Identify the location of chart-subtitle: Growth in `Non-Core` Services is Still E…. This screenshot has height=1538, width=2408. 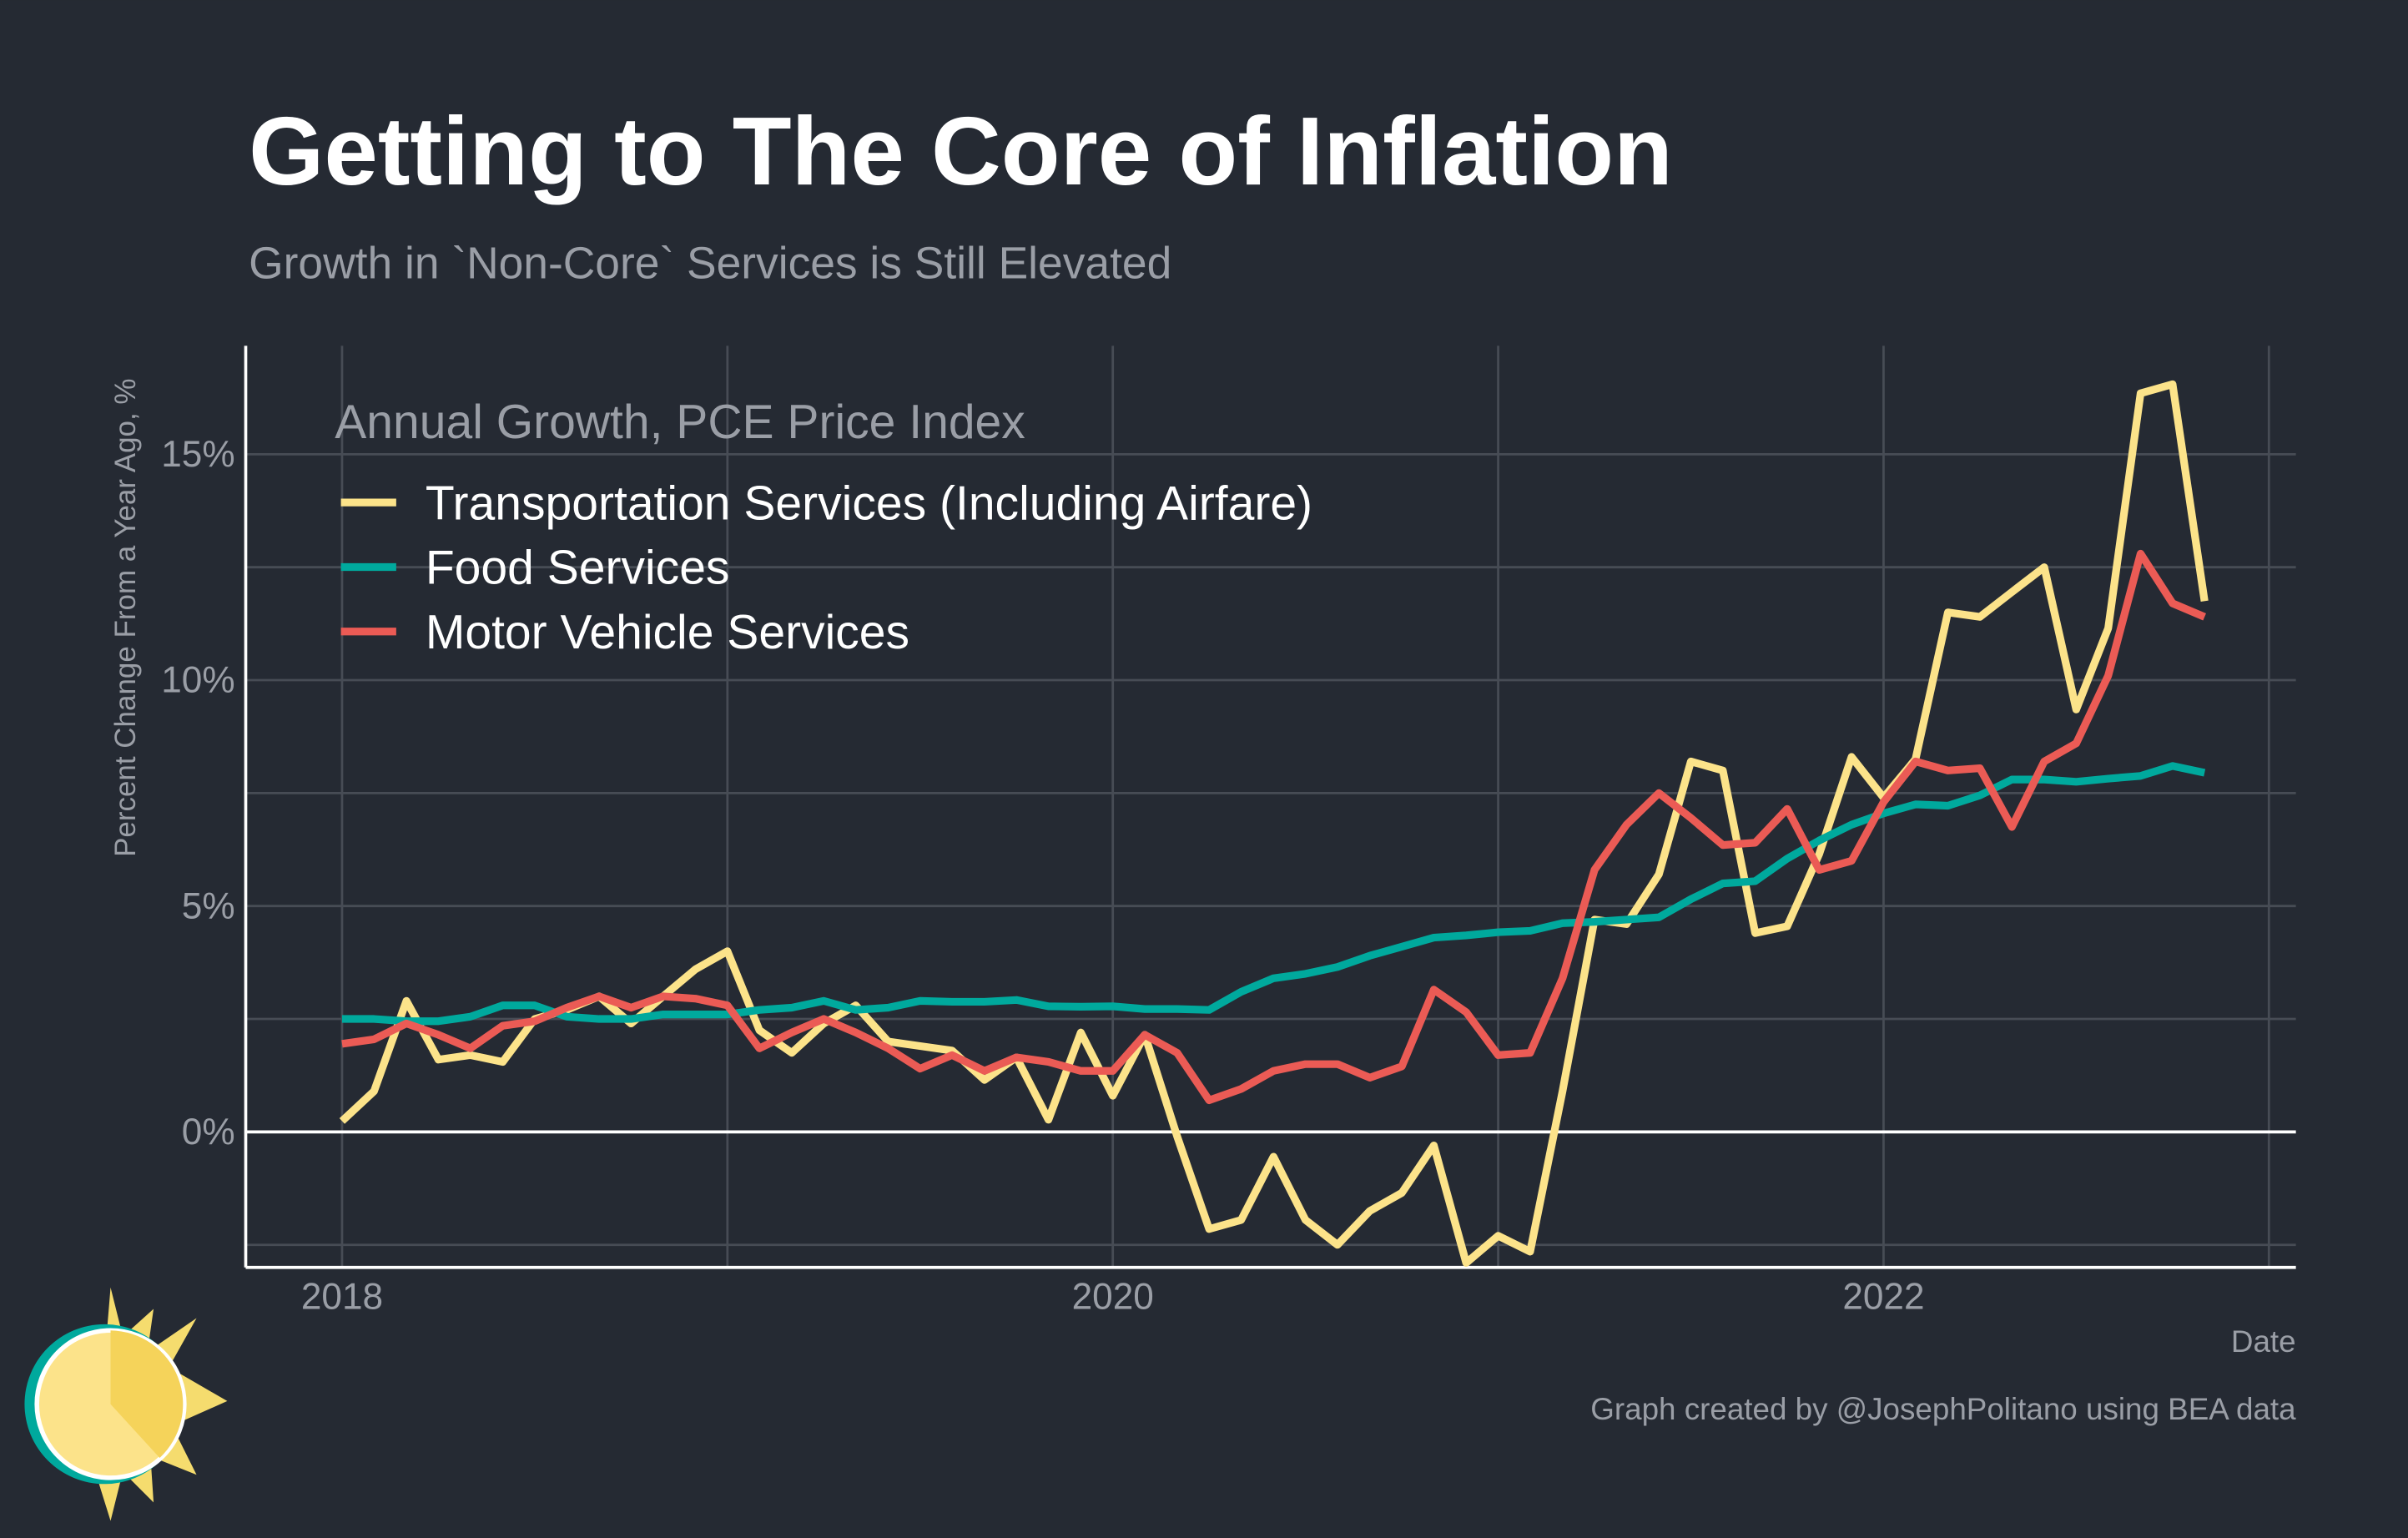
(710, 263).